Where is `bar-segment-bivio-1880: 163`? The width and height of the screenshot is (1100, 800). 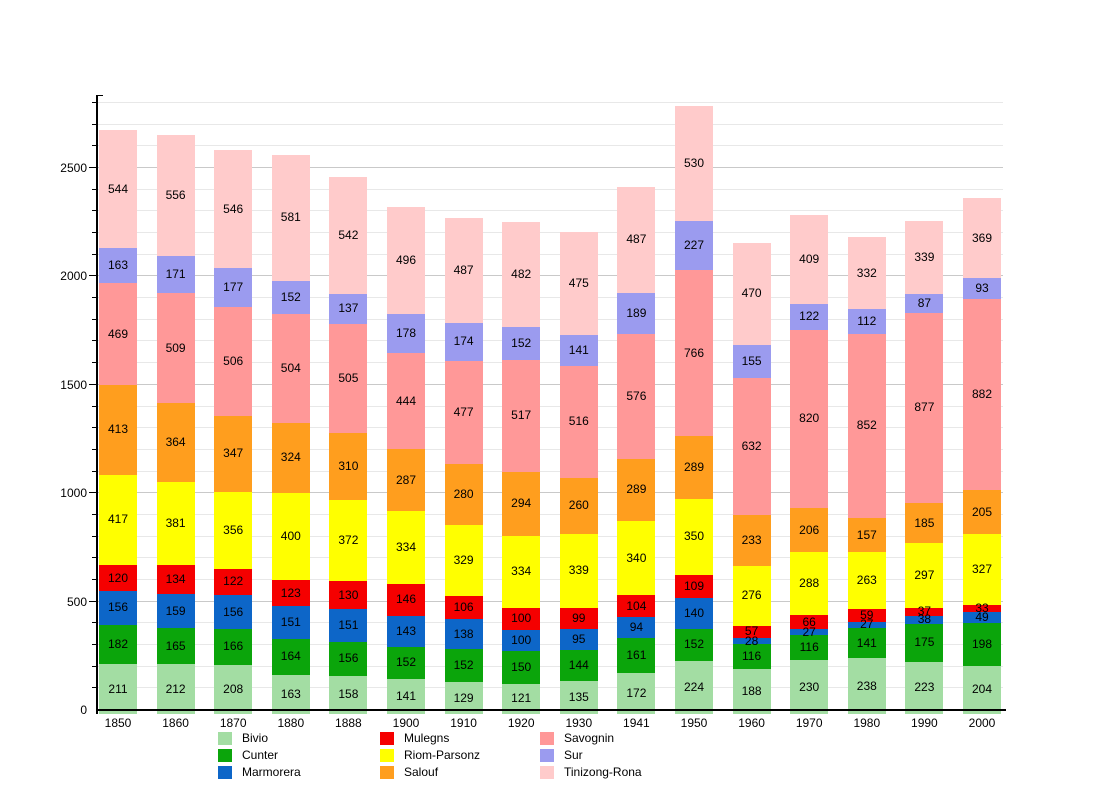
bar-segment-bivio-1880: 163 is located at coordinates (290, 694).